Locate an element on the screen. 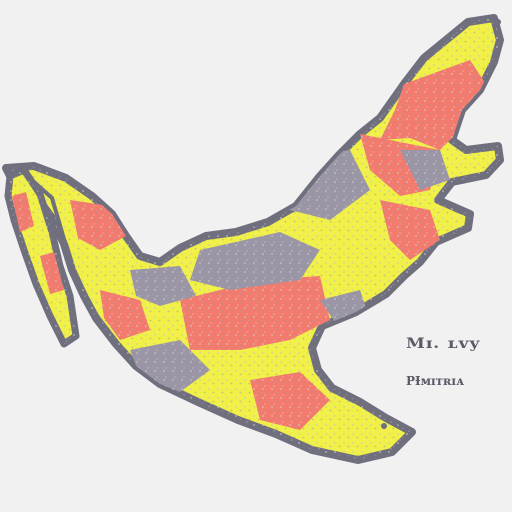 This screenshot has width=512, height=512. legend-subtitle: PƗᴍɪᴛʀɪᴀ is located at coordinates (435, 381).